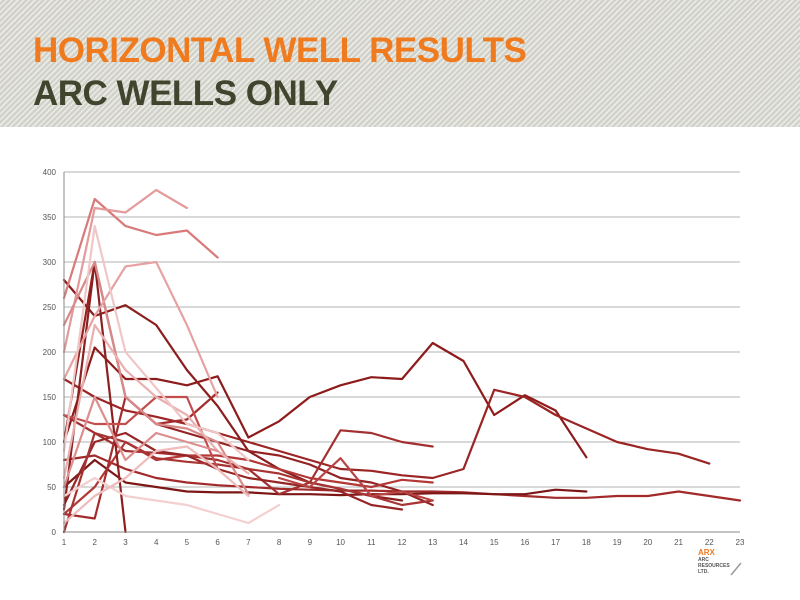 The width and height of the screenshot is (800, 600). What do you see at coordinates (217, 542) in the screenshot?
I see `x-tick-label: 6` at bounding box center [217, 542].